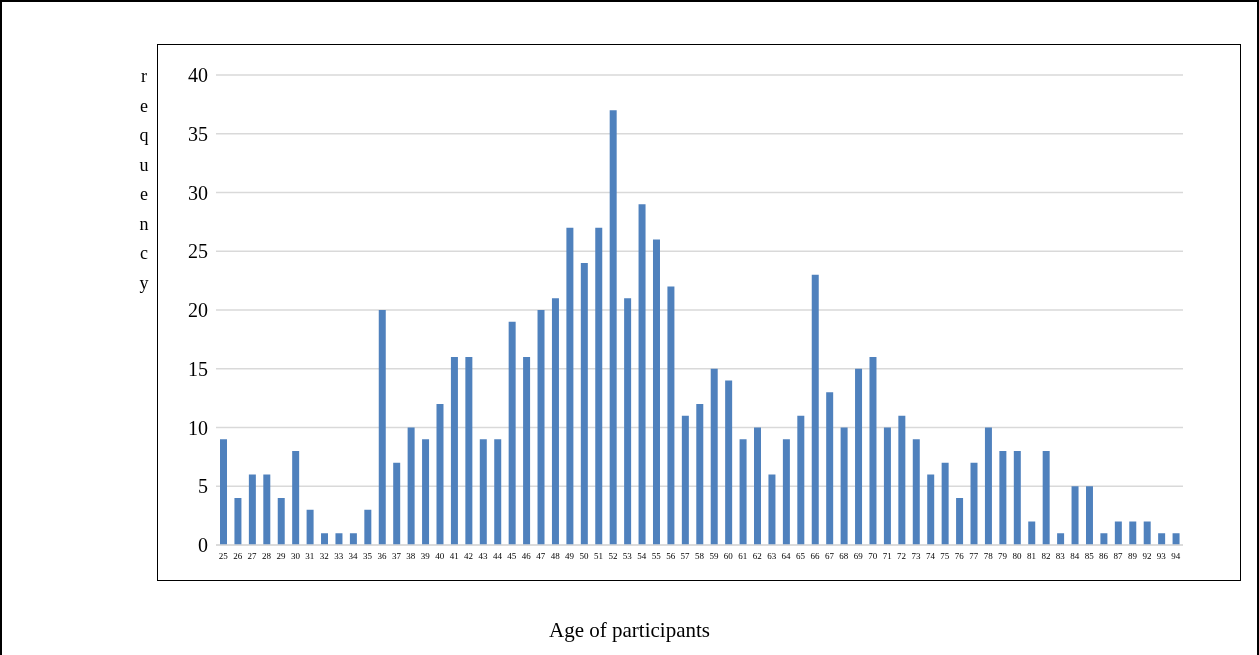  I want to click on y-tick-label: 20, so click(198, 310).